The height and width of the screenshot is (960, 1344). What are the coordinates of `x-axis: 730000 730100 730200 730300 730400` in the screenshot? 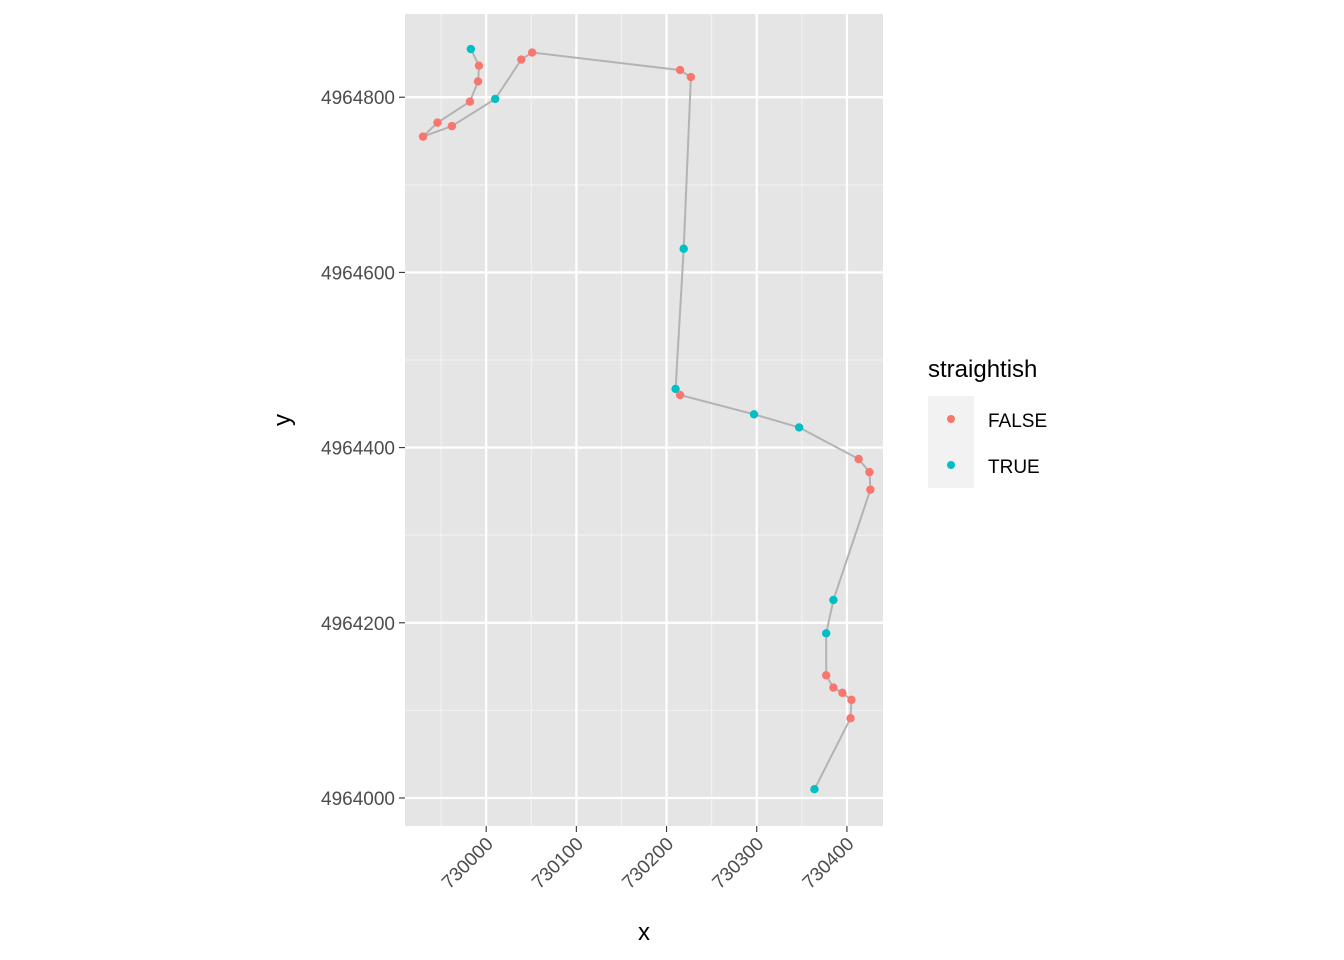 It's located at (648, 859).